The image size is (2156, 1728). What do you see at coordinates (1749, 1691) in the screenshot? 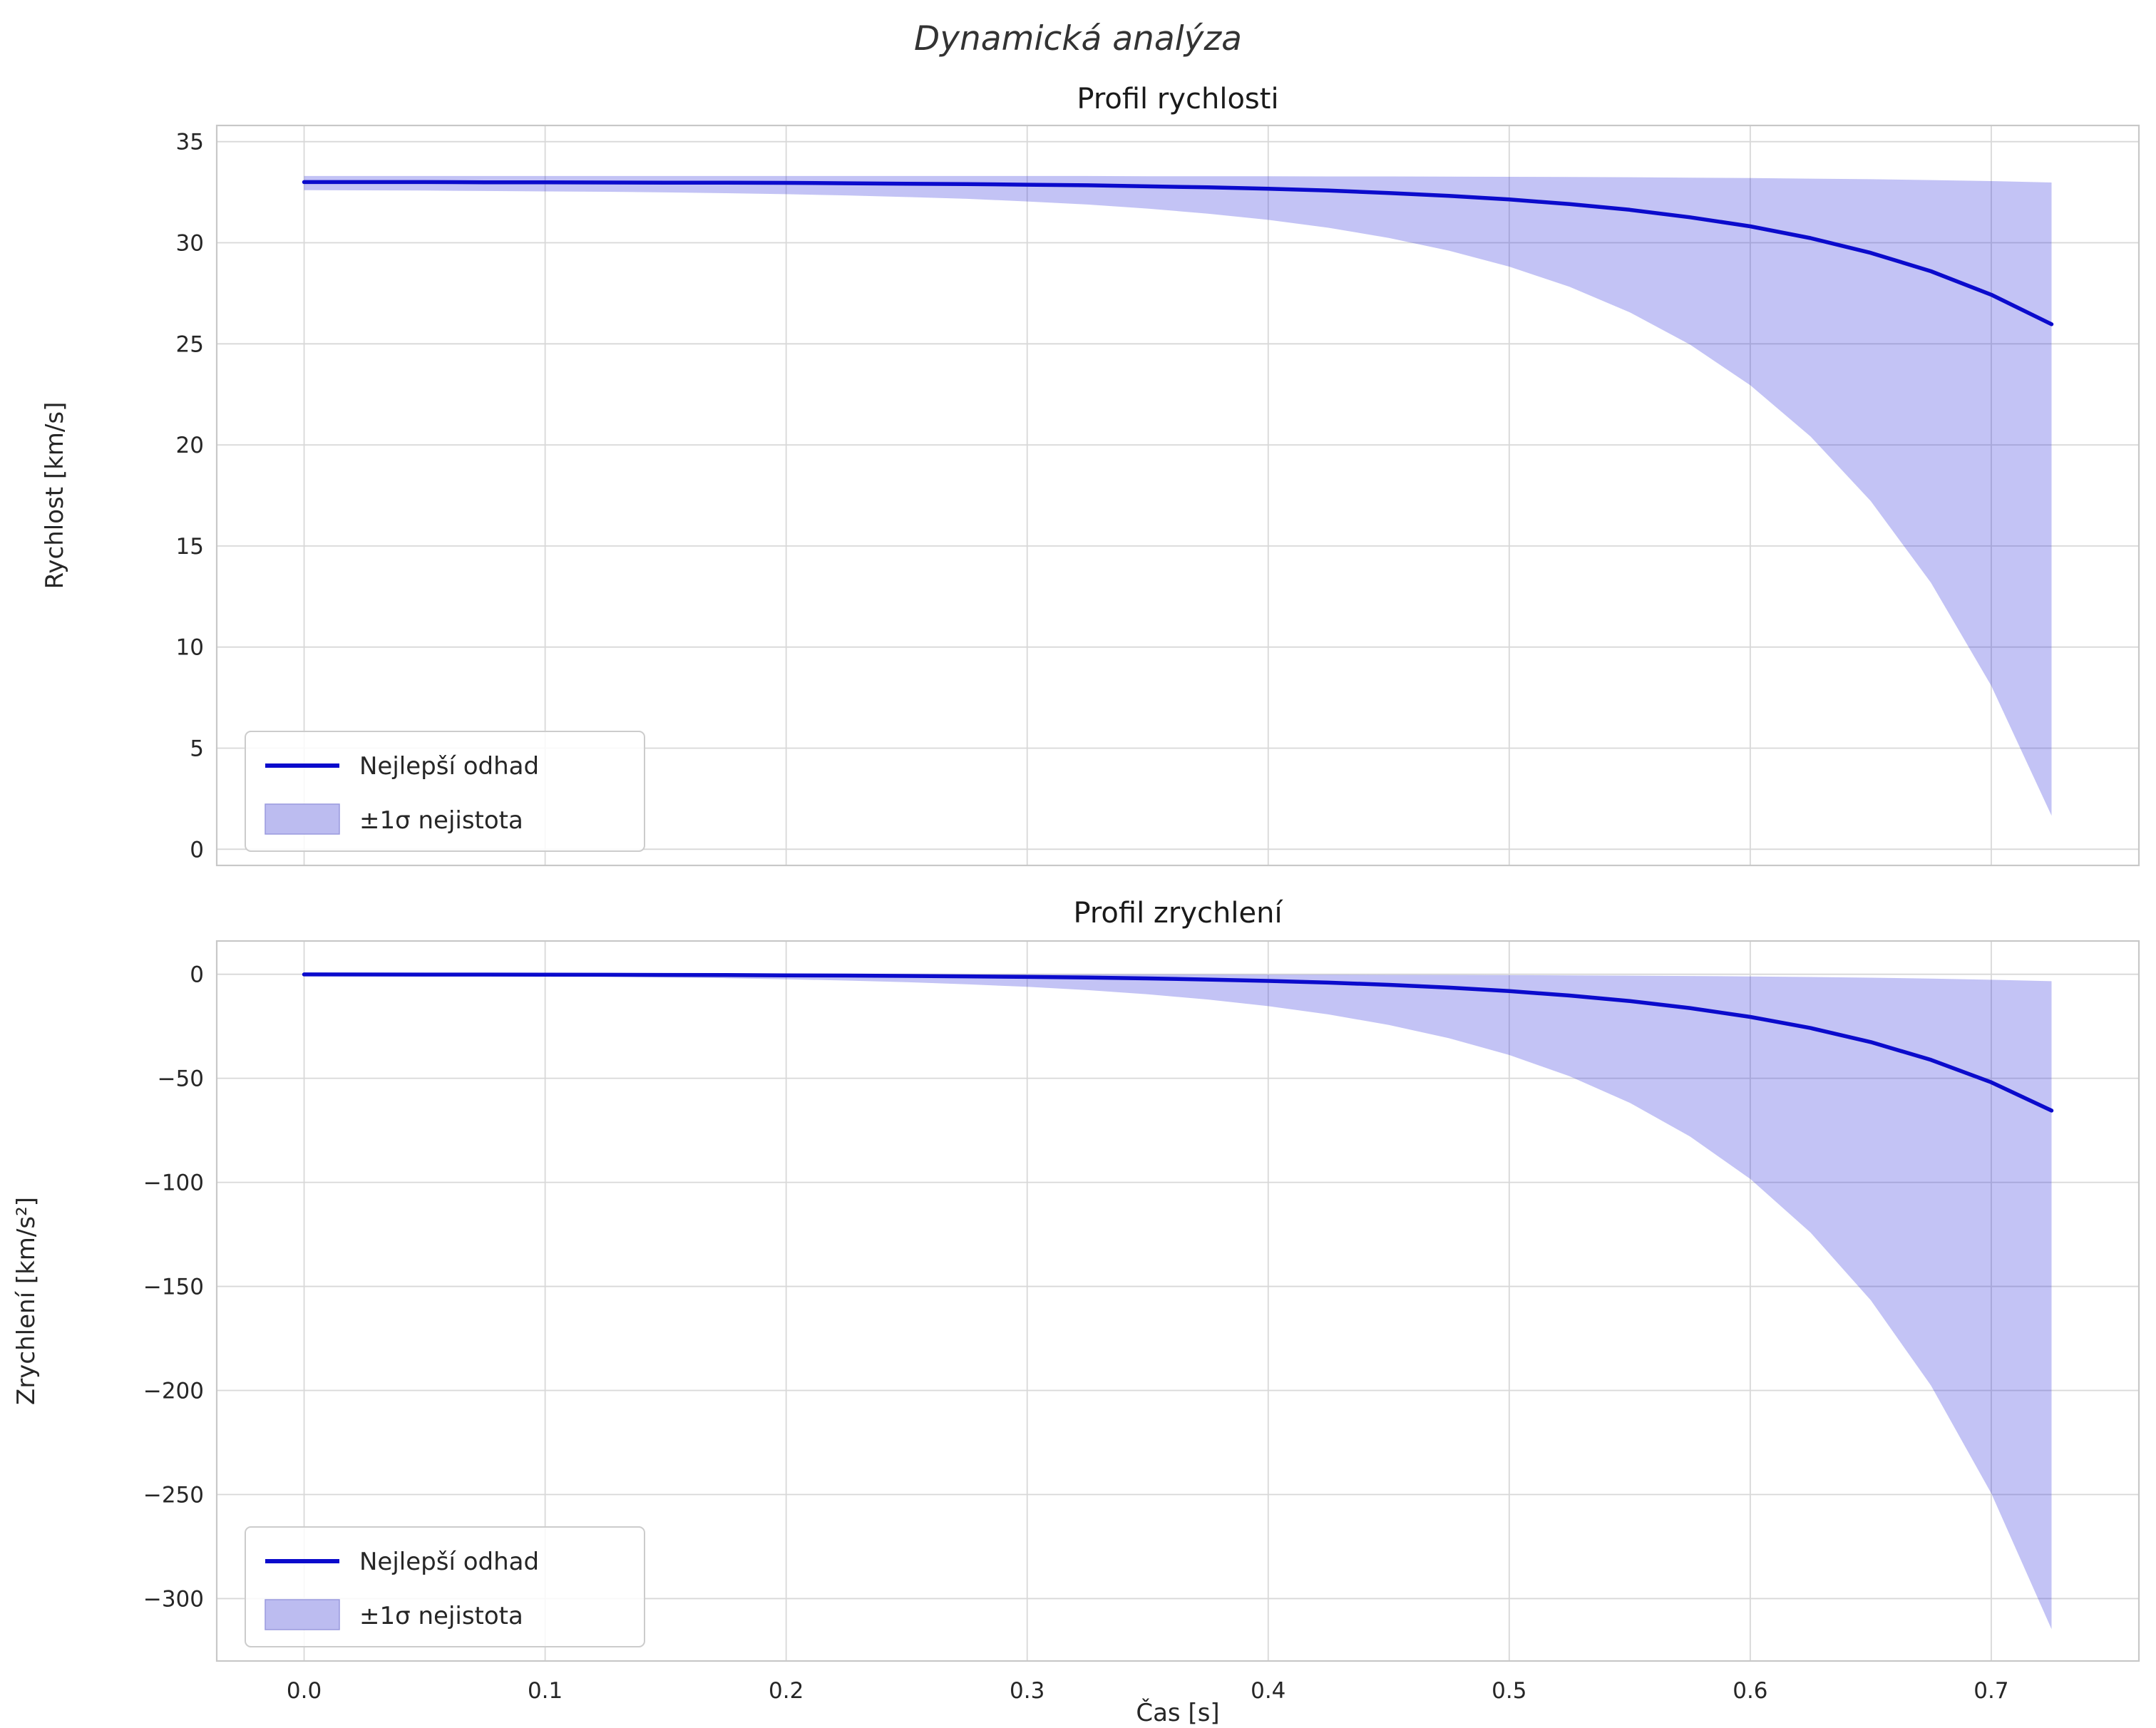
I see `x-tick-label: 0.6` at bounding box center [1749, 1691].